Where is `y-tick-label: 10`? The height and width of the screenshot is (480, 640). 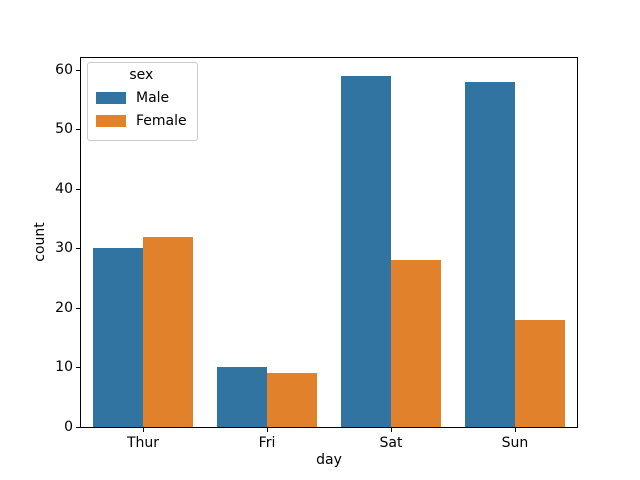
y-tick-label: 10 is located at coordinates (64, 367).